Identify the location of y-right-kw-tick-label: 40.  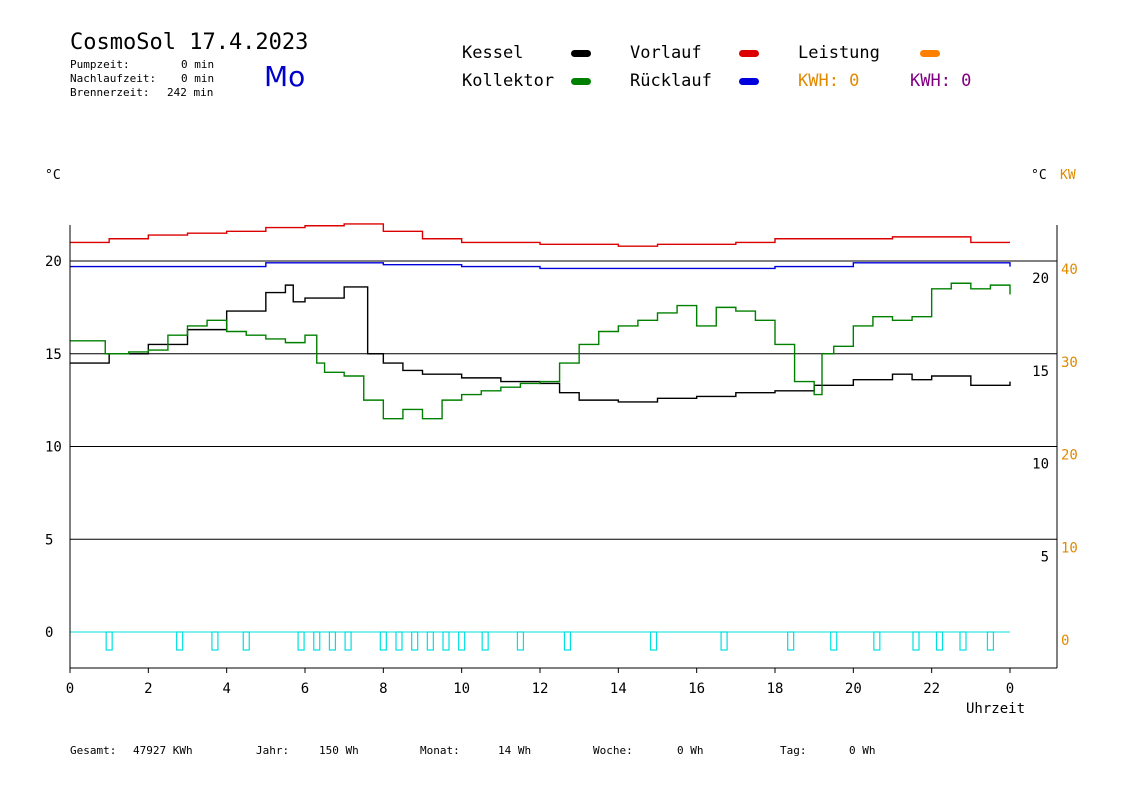
(1069, 270).